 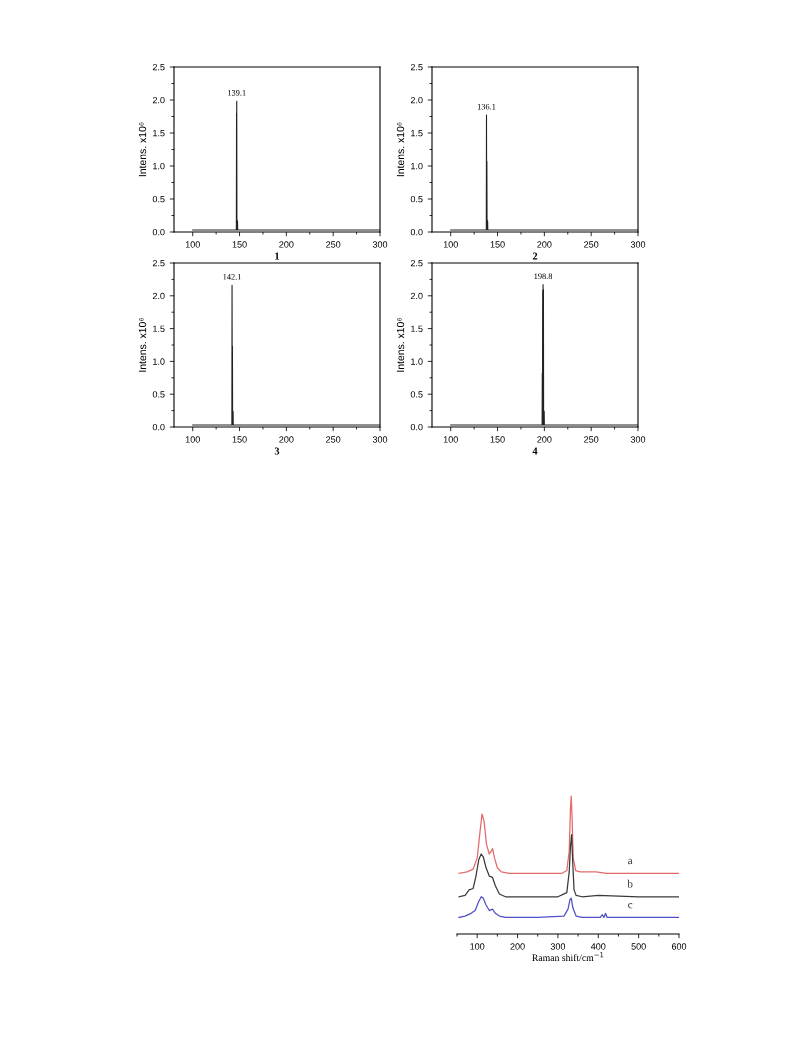 I want to click on annotation: 142.1, so click(x=232, y=277).